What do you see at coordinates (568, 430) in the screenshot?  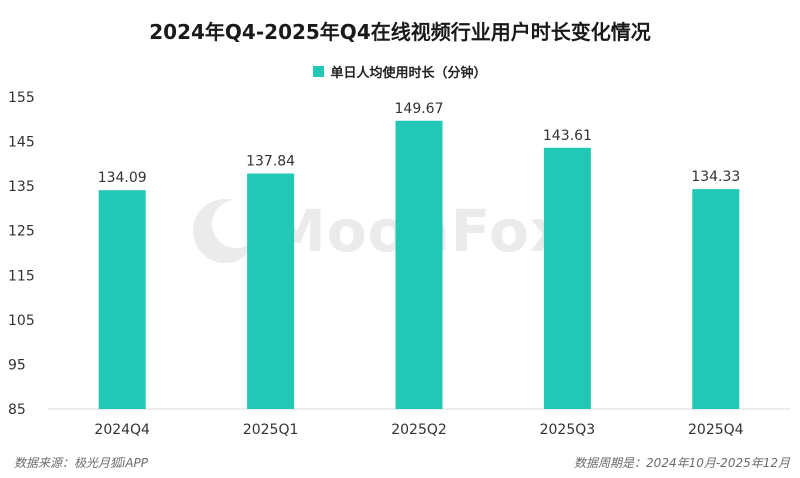 I see `x-tick-label: 2025Q3` at bounding box center [568, 430].